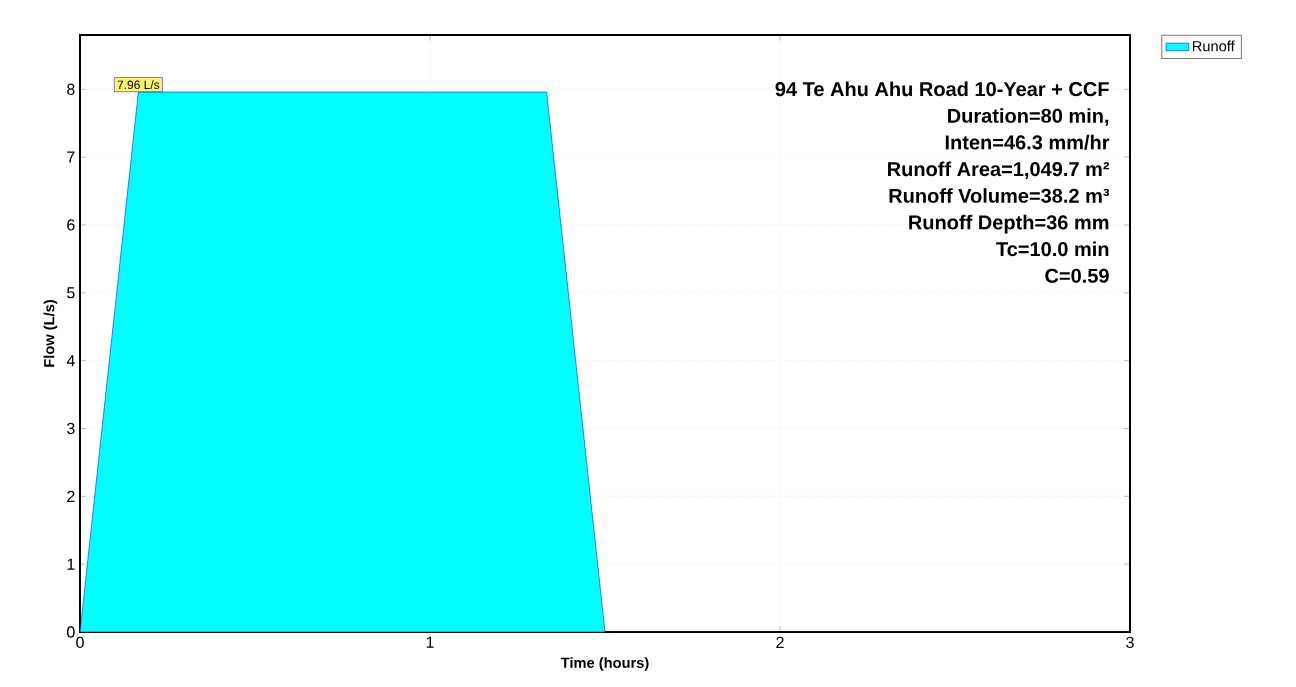 The height and width of the screenshot is (687, 1296). What do you see at coordinates (138, 85) in the screenshot?
I see `annotation: 7.96 L/s` at bounding box center [138, 85].